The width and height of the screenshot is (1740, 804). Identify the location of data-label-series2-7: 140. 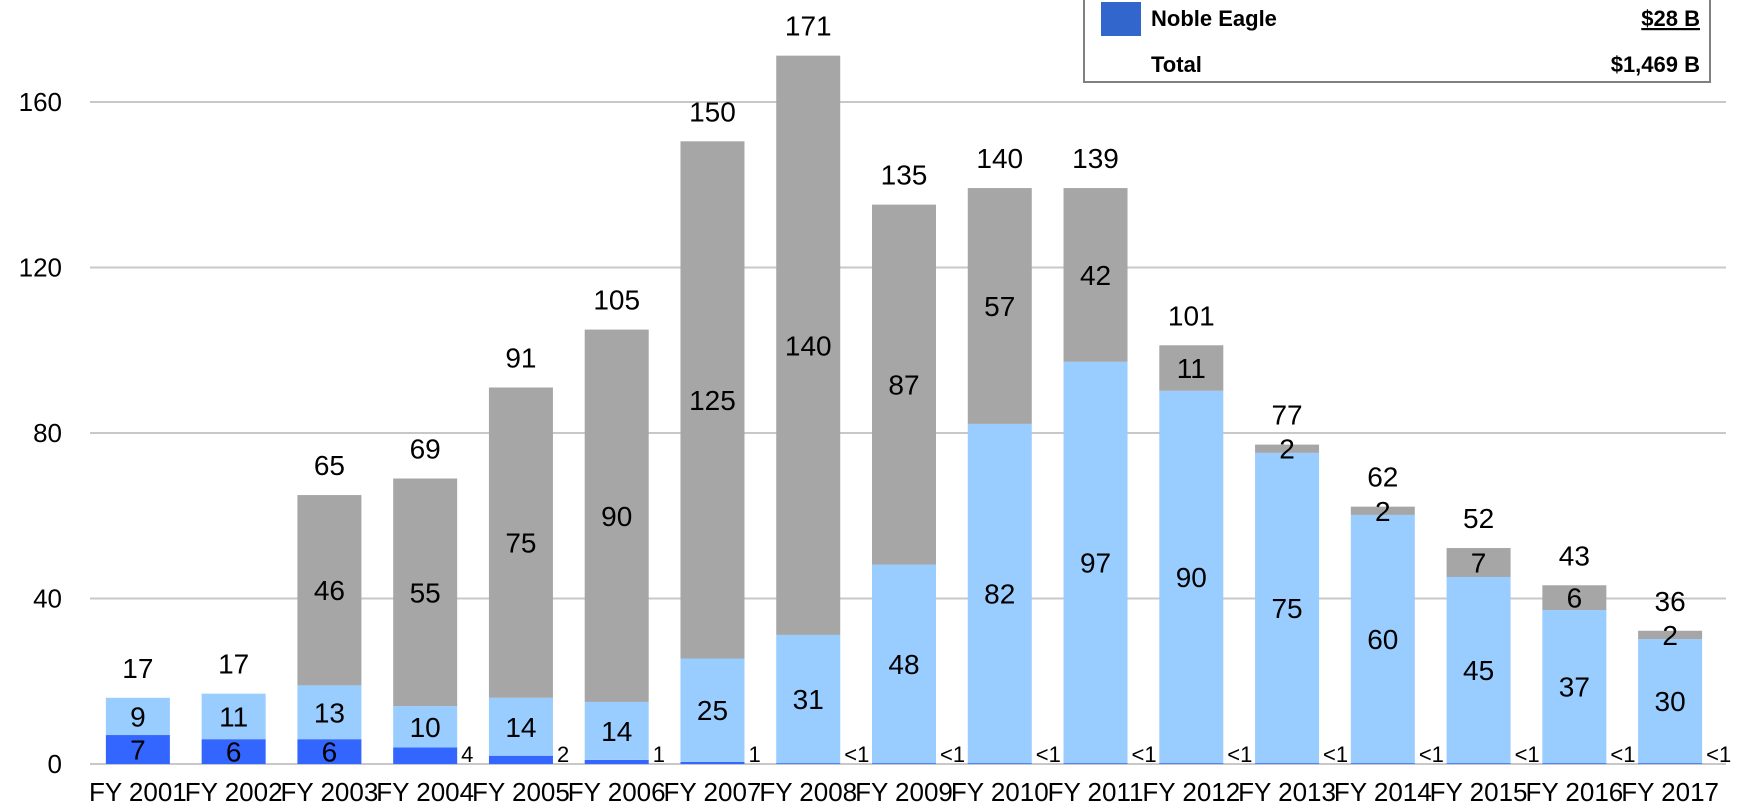
(808, 345).